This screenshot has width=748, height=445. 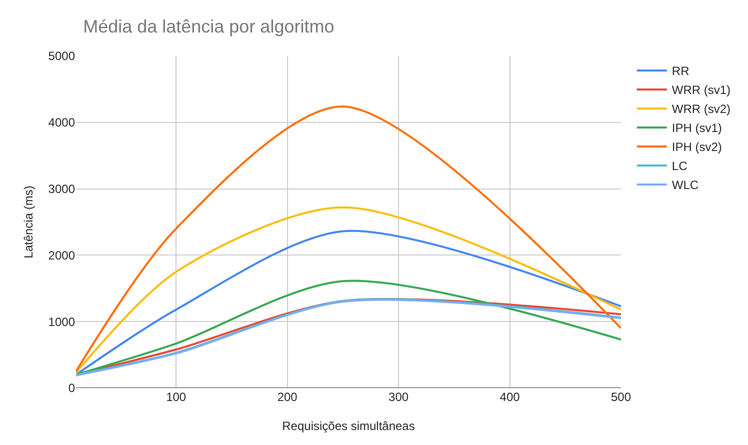 What do you see at coordinates (685, 185) in the screenshot?
I see `legend-label: WLC` at bounding box center [685, 185].